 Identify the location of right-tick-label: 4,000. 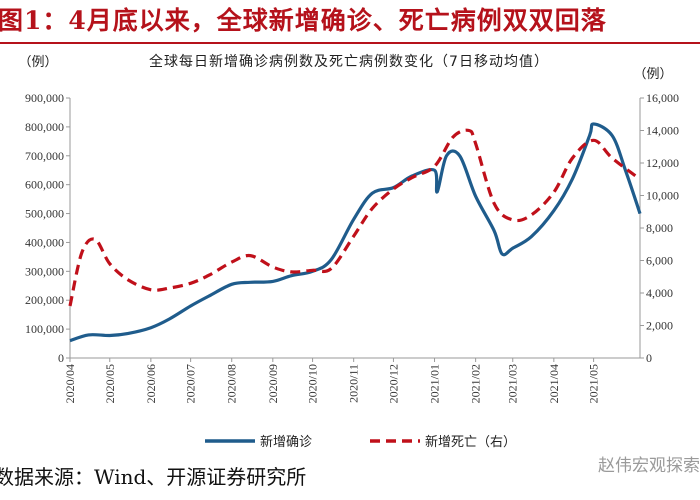
(659, 293).